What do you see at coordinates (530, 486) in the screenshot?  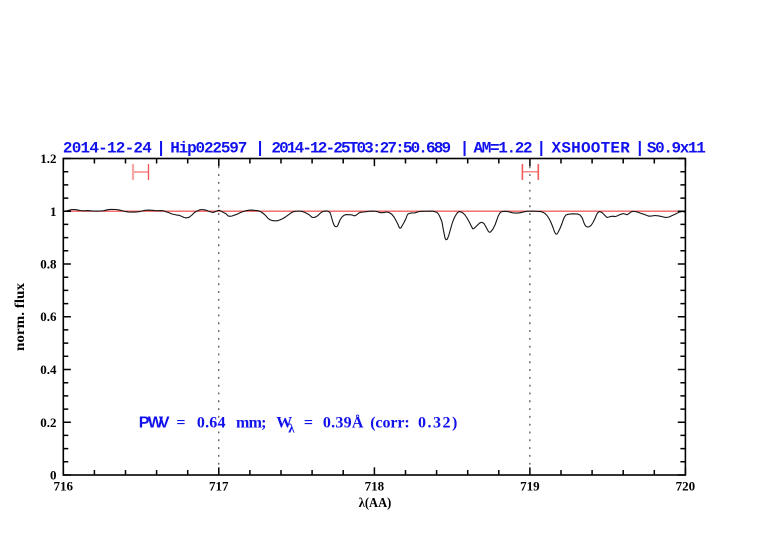 I see `svg-text: 719` at bounding box center [530, 486].